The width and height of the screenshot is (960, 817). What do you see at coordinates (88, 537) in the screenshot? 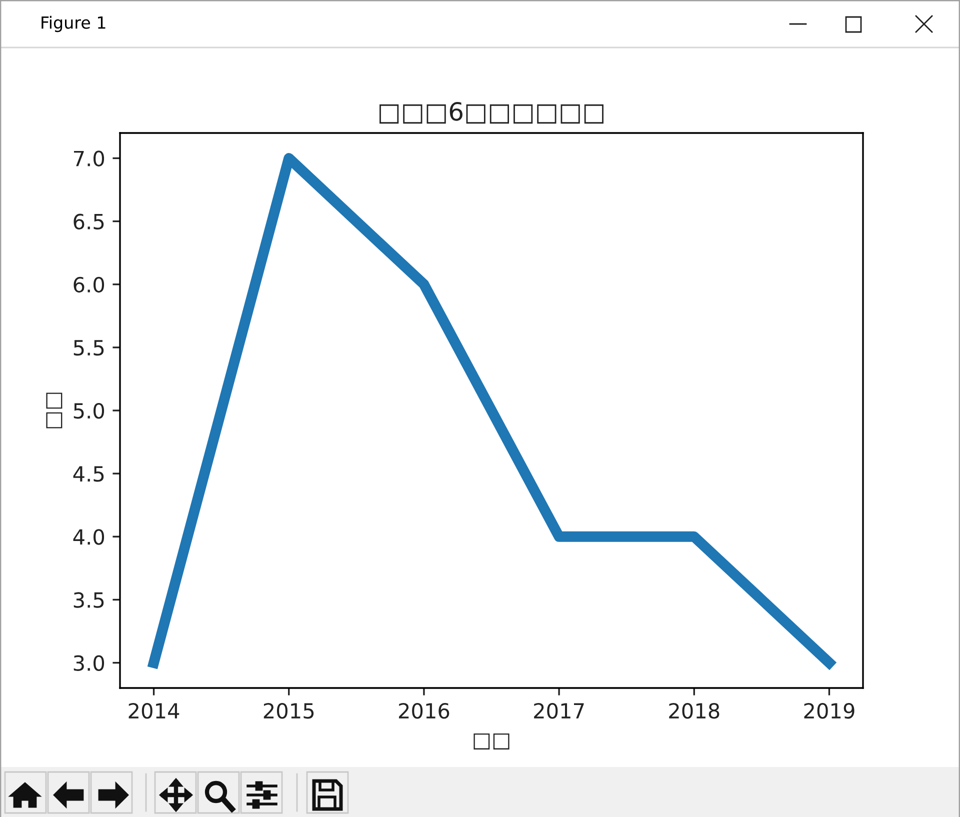
I see `y-tick-label: 4.0` at bounding box center [88, 537].